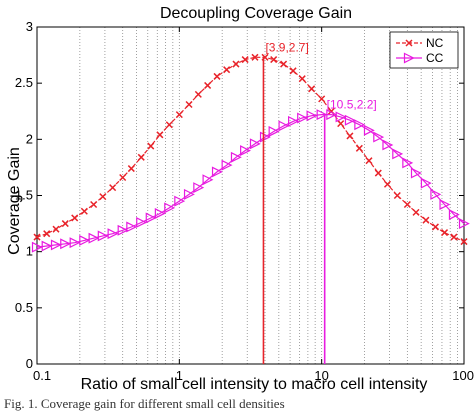  I want to click on legend-label-cc: CC, so click(435, 58).